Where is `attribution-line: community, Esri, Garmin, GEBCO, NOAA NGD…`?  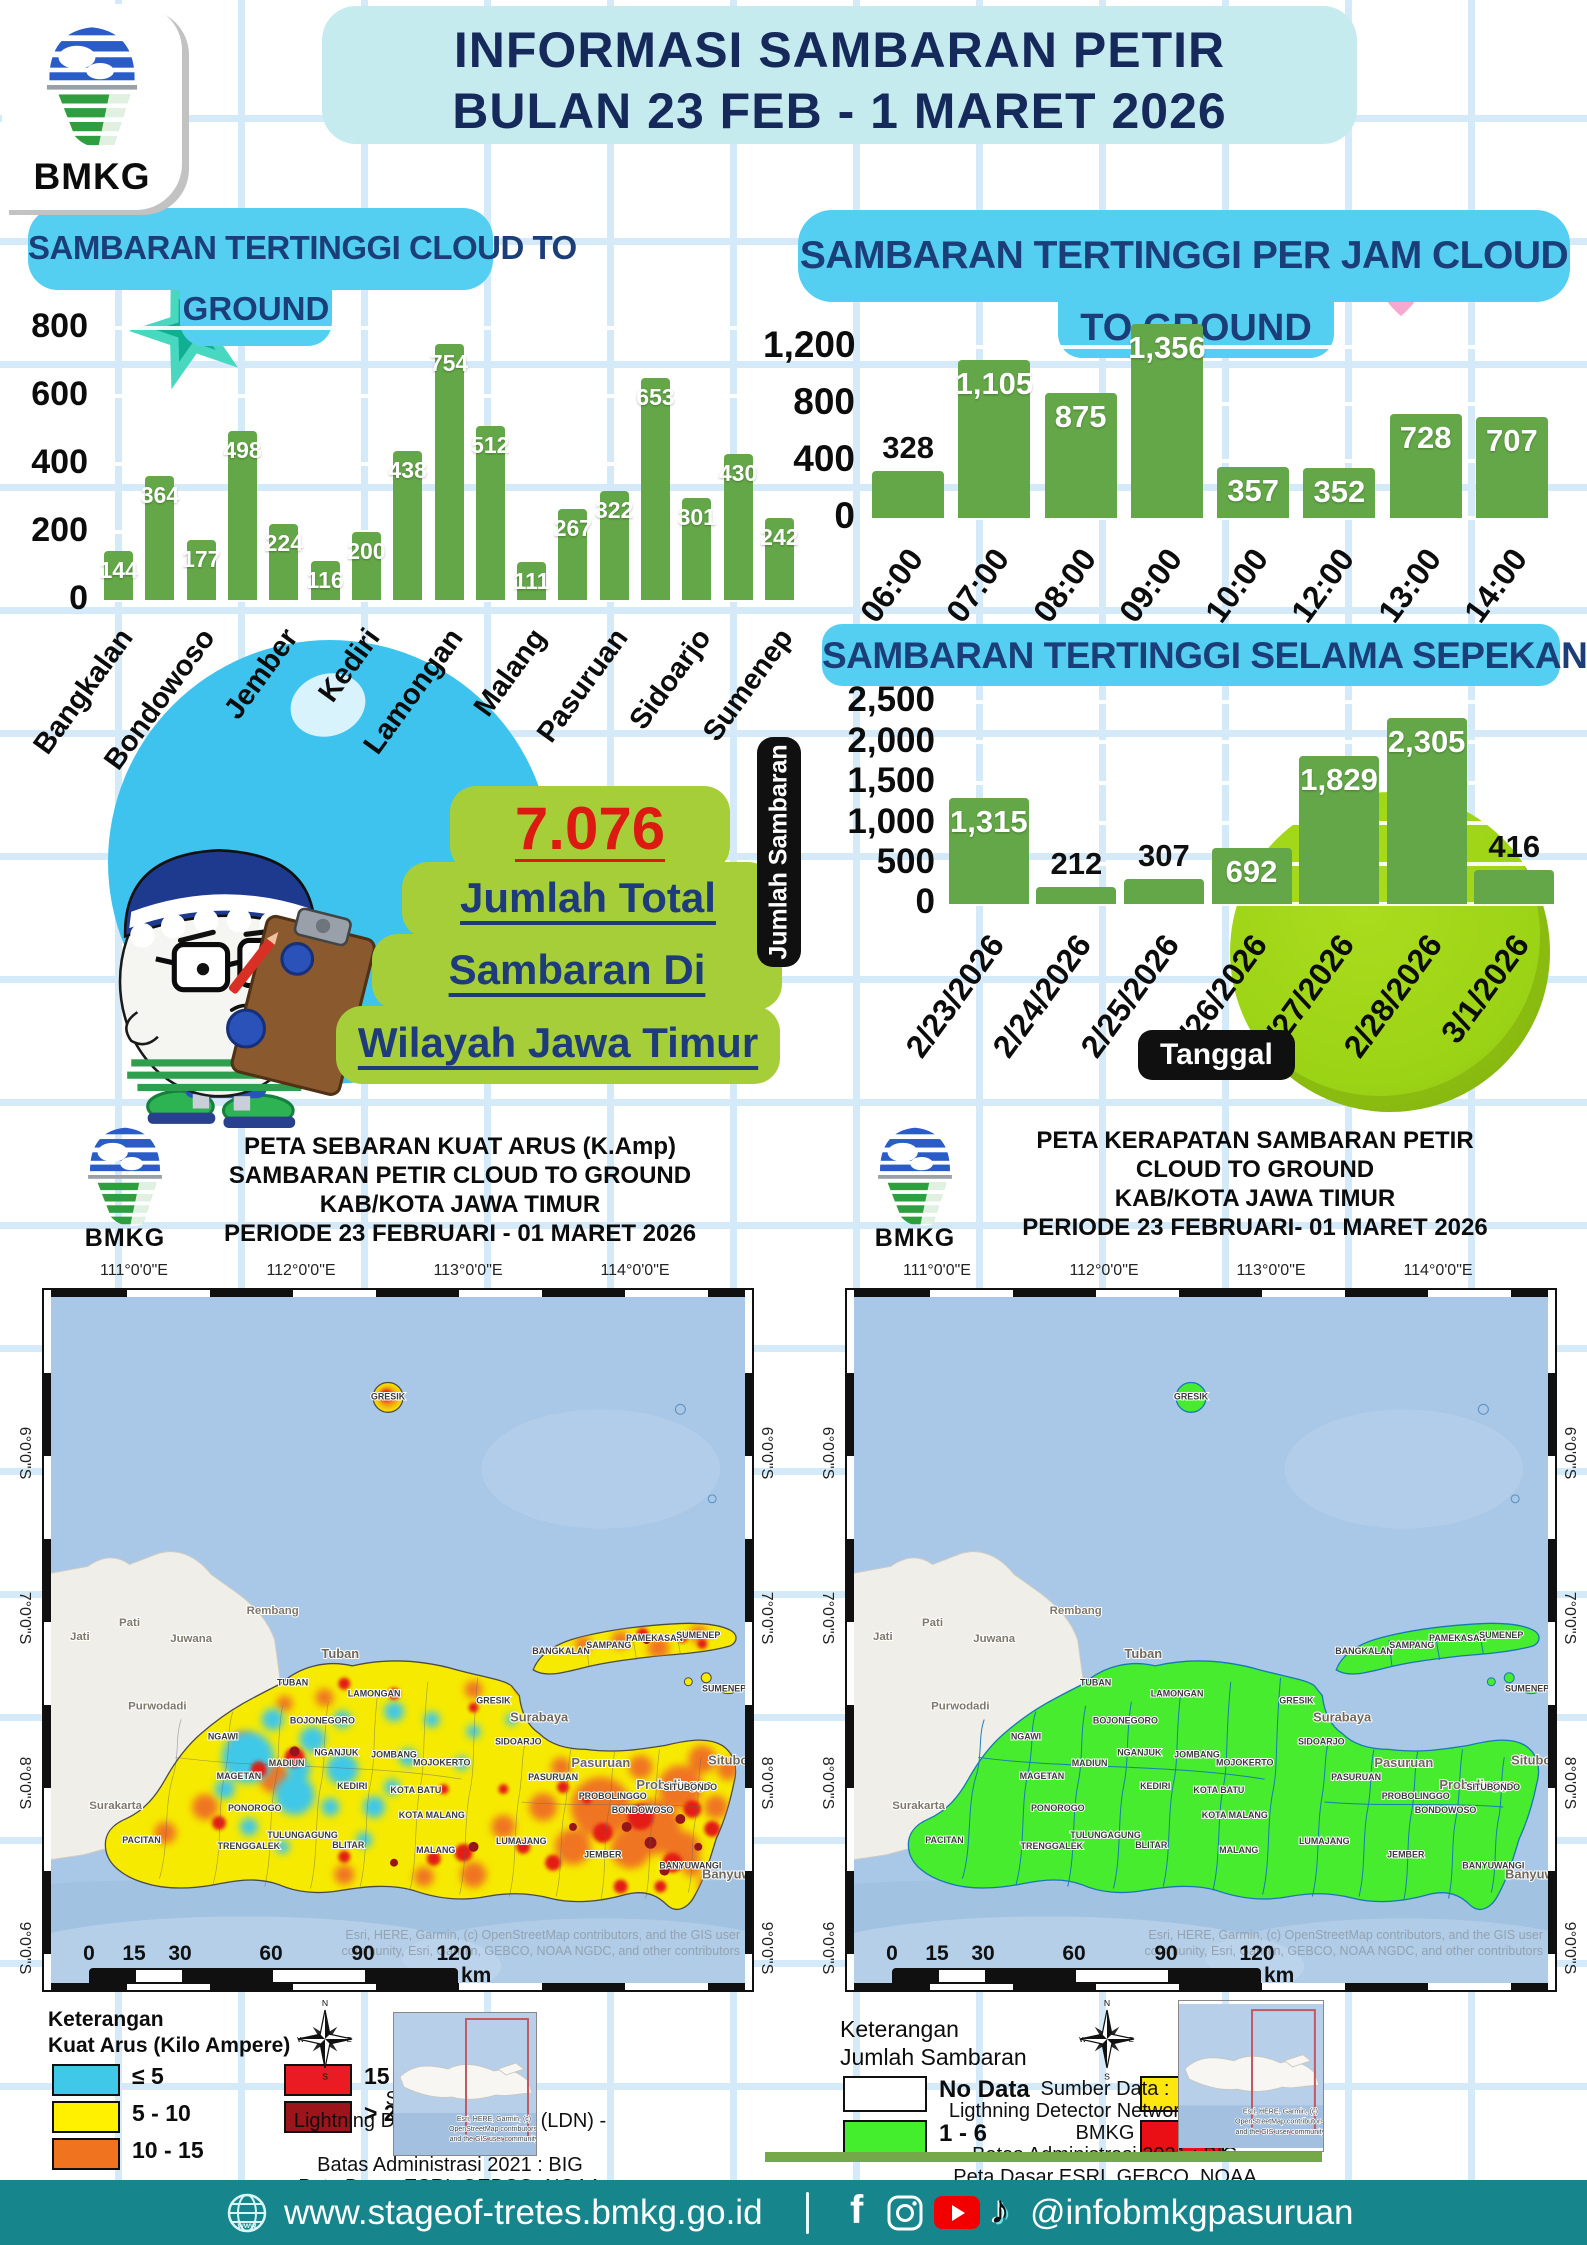 attribution-line: community, Esri, Garmin, GEBCO, NOAA NGD… is located at coordinates (541, 1951).